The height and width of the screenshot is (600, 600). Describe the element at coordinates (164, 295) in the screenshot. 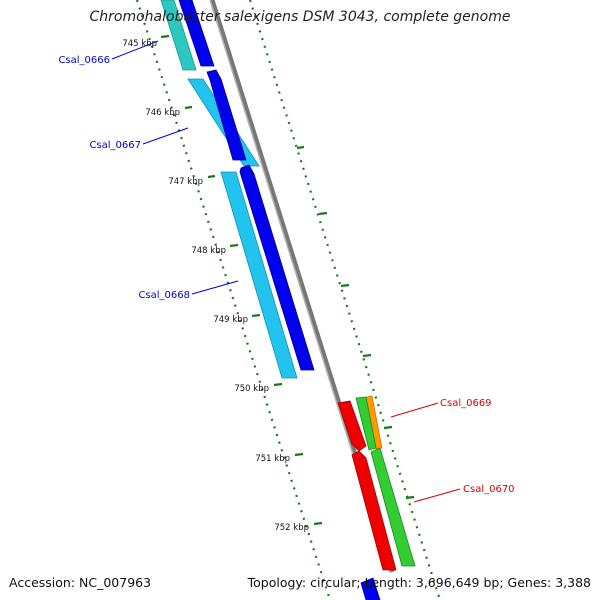

I see `gene-label-csal-0668: Csal_0668` at that location.